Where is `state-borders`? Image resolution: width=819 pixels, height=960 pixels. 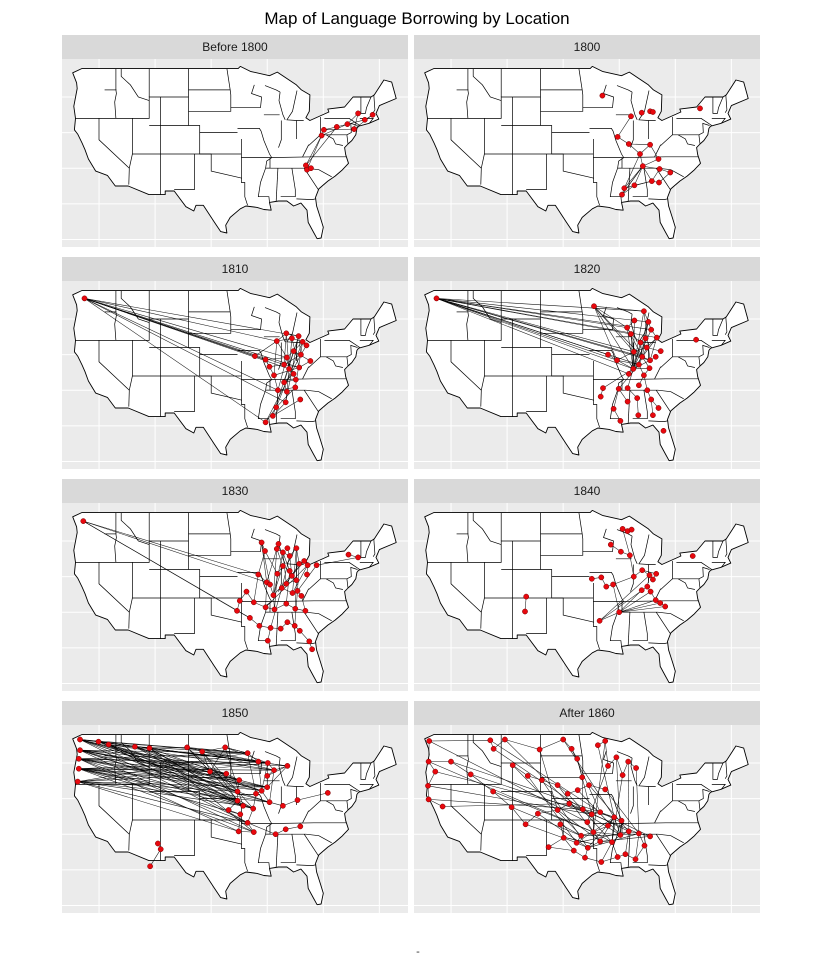 state-borders is located at coordinates (577, 137).